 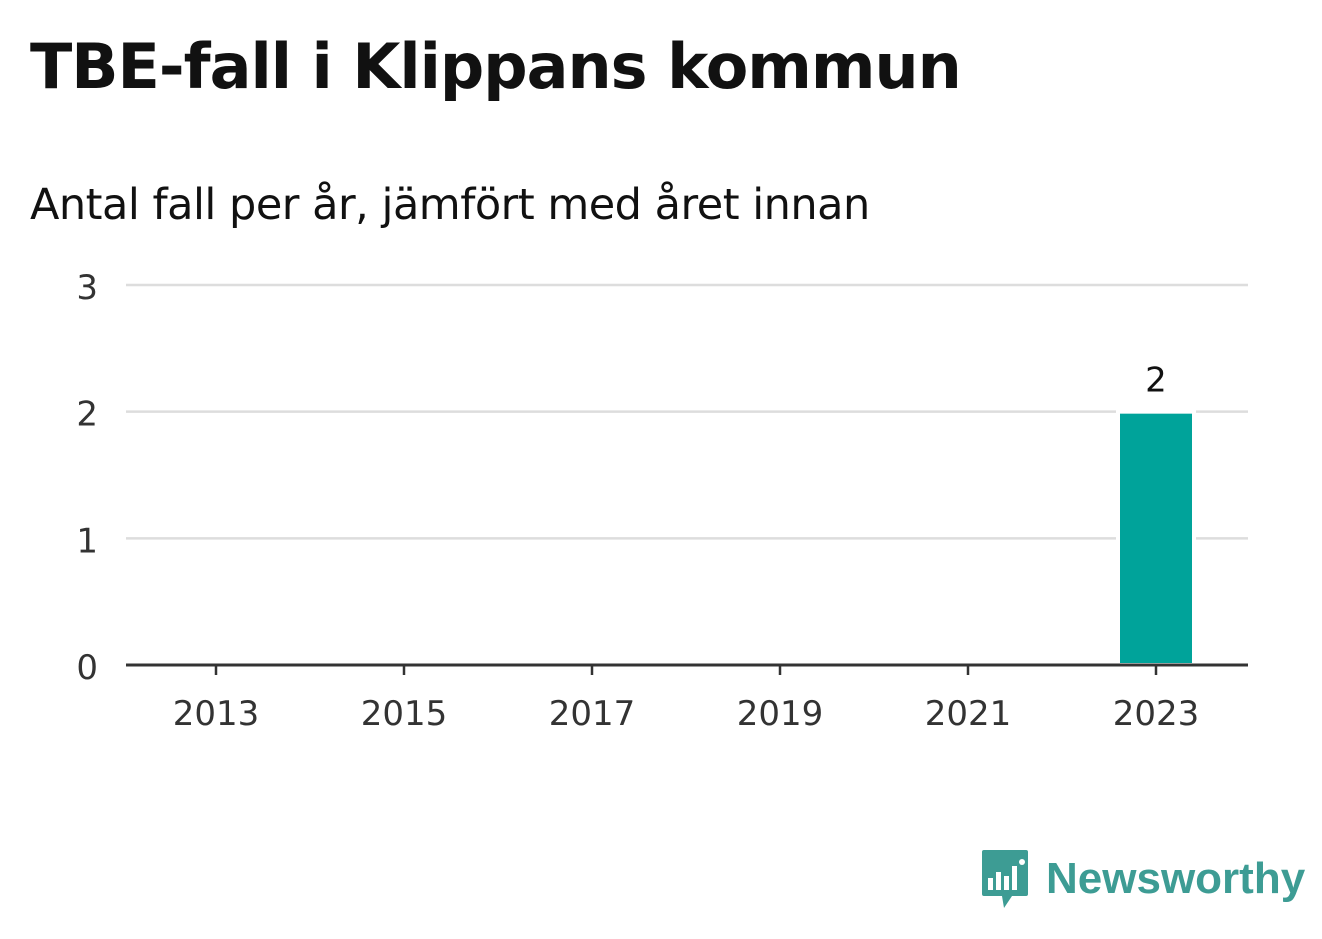 I want to click on y-tick-label: 1, so click(x=87, y=541).